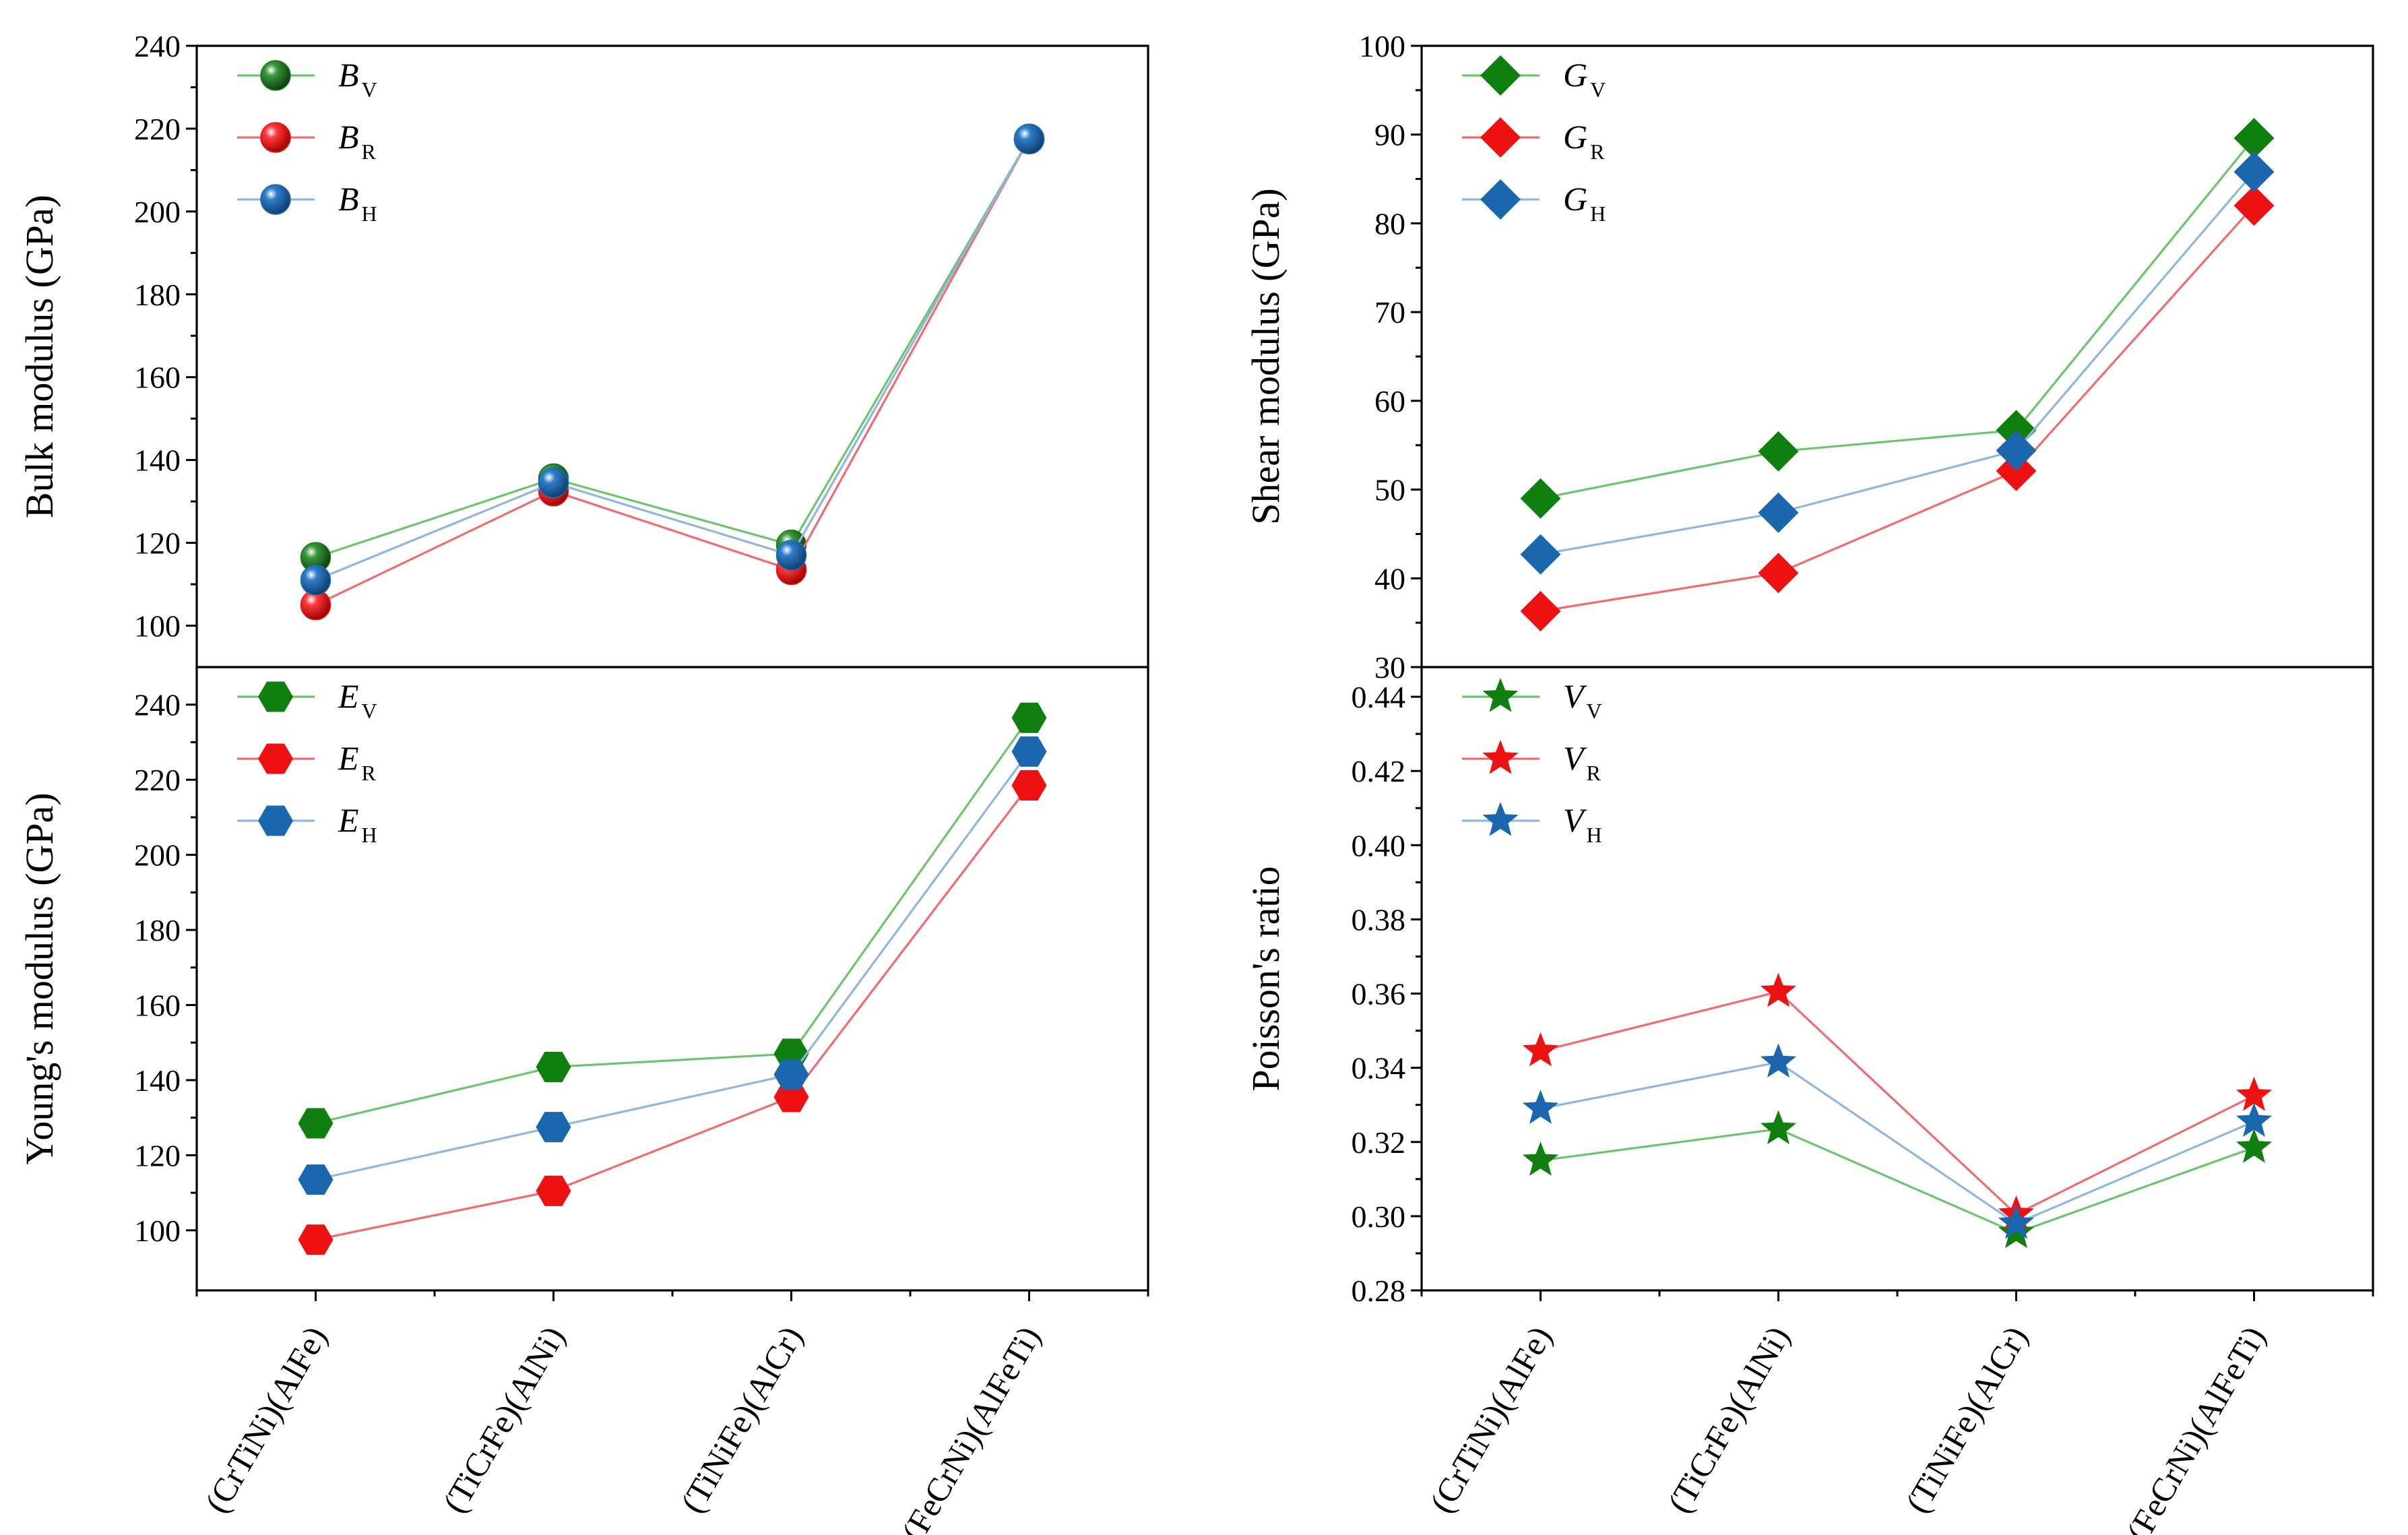 This screenshot has height=1535, width=2408. What do you see at coordinates (157, 930) in the screenshot?
I see `young-y-tick-label: 180` at bounding box center [157, 930].